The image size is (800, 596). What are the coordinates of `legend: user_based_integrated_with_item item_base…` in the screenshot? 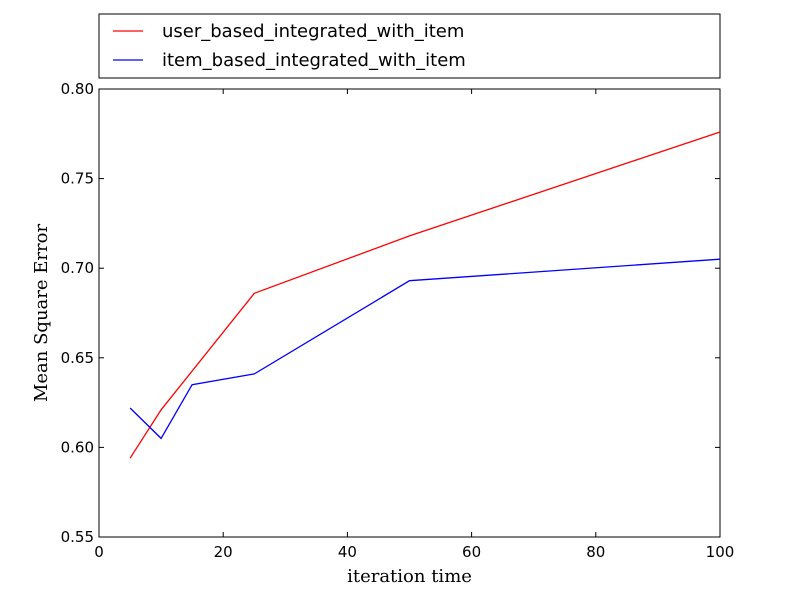 It's located at (409, 46).